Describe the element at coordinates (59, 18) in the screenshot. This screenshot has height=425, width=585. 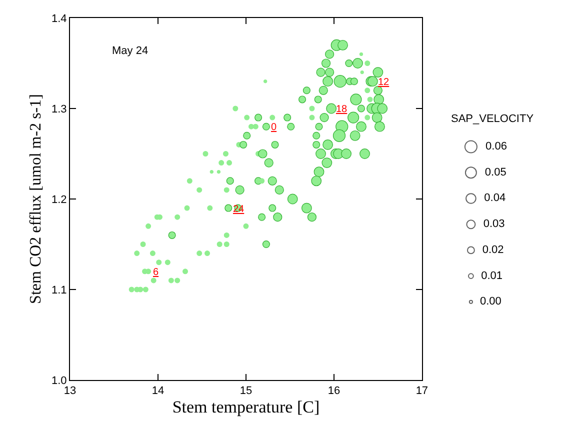
I see `y-tick-label: 1.4` at that location.